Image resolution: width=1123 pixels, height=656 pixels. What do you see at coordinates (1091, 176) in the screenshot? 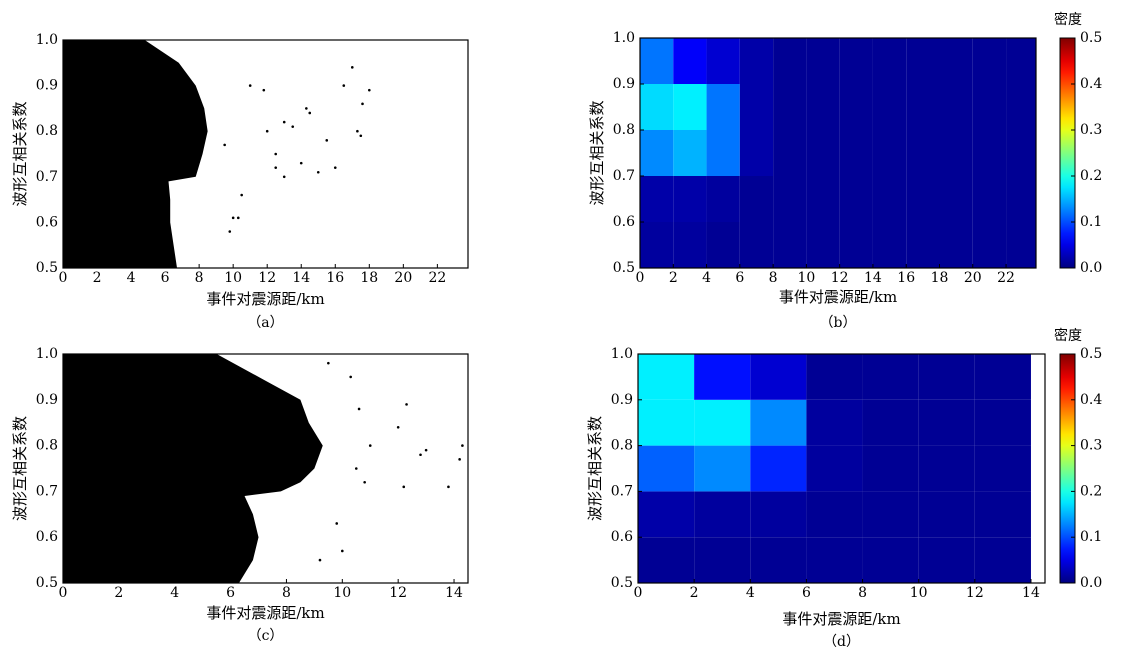
I see `colorbar-tick-label: 0.2` at bounding box center [1091, 176].